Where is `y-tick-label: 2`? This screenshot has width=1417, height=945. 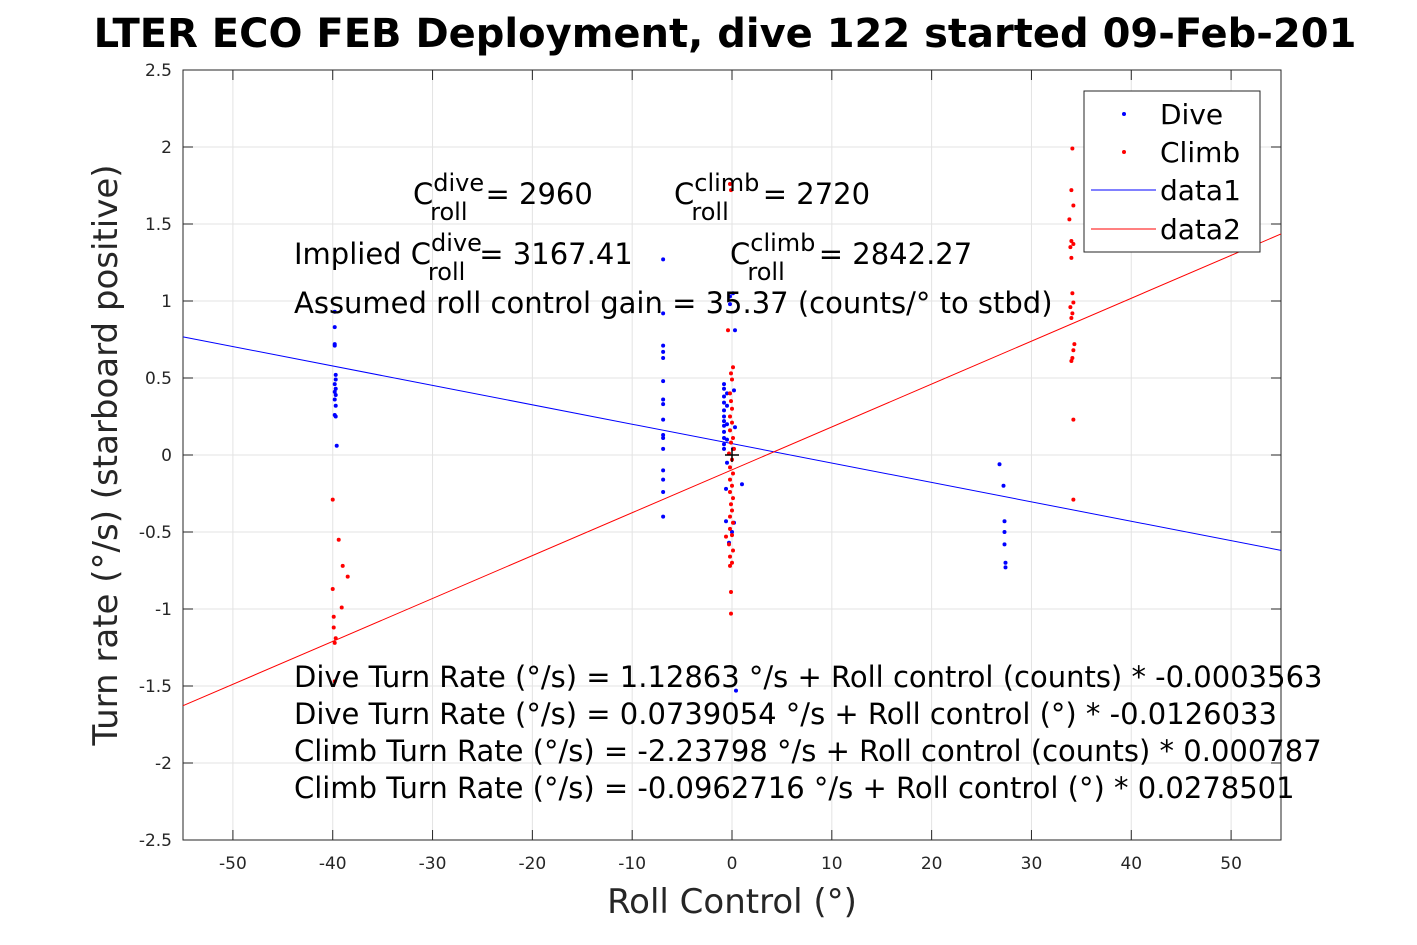
y-tick-label: 2 is located at coordinates (166, 148).